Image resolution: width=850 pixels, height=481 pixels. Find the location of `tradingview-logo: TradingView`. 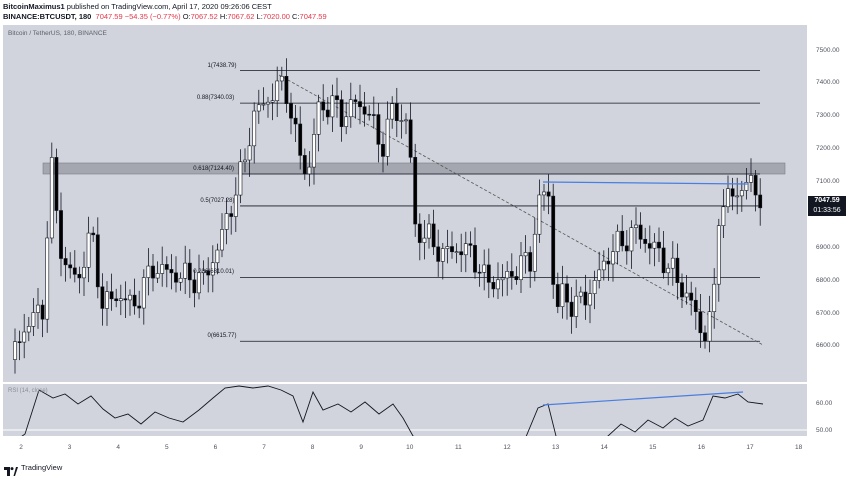

tradingview-logo: TradingView is located at coordinates (33, 468).